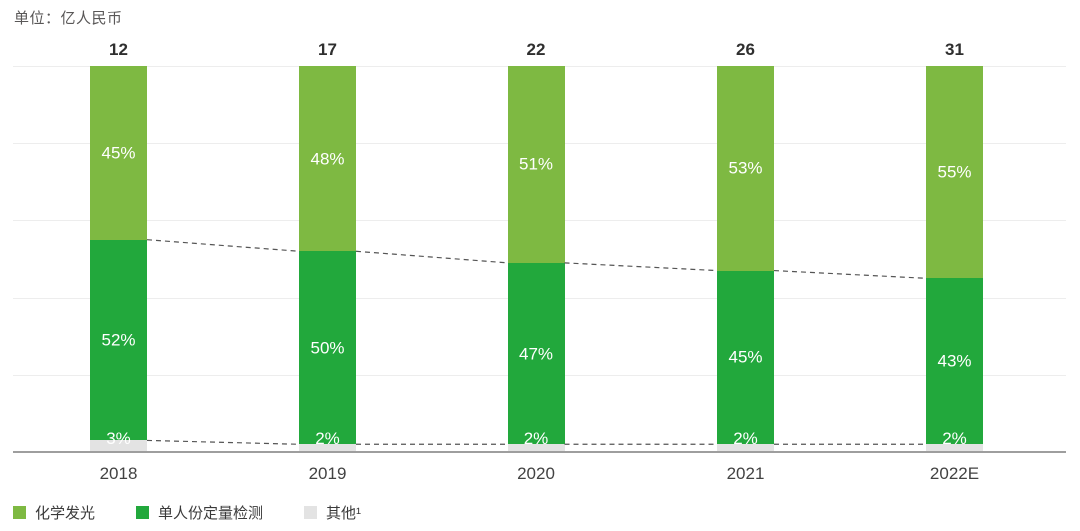 Image resolution: width=1080 pixels, height=531 pixels. I want to click on segment-percent-label: 47%, so click(536, 354).